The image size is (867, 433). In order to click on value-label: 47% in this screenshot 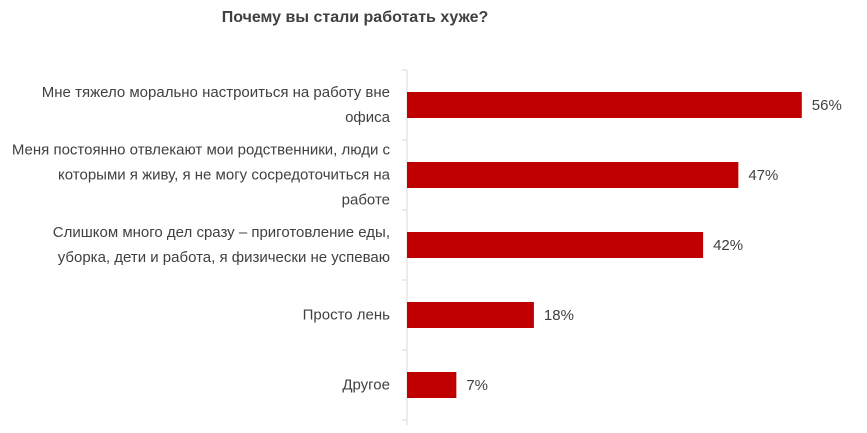, I will do `click(763, 175)`.